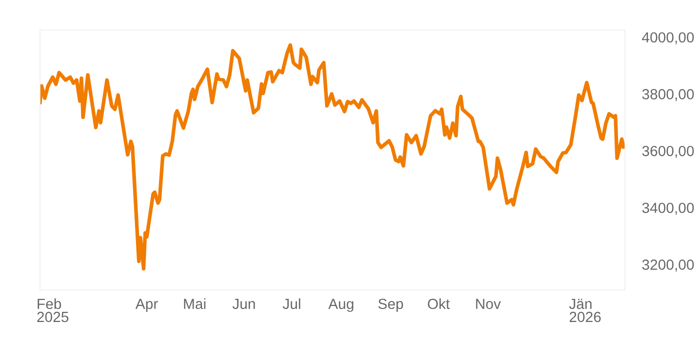 The width and height of the screenshot is (700, 350). What do you see at coordinates (488, 304) in the screenshot?
I see `x-tick-label: Nov` at bounding box center [488, 304].